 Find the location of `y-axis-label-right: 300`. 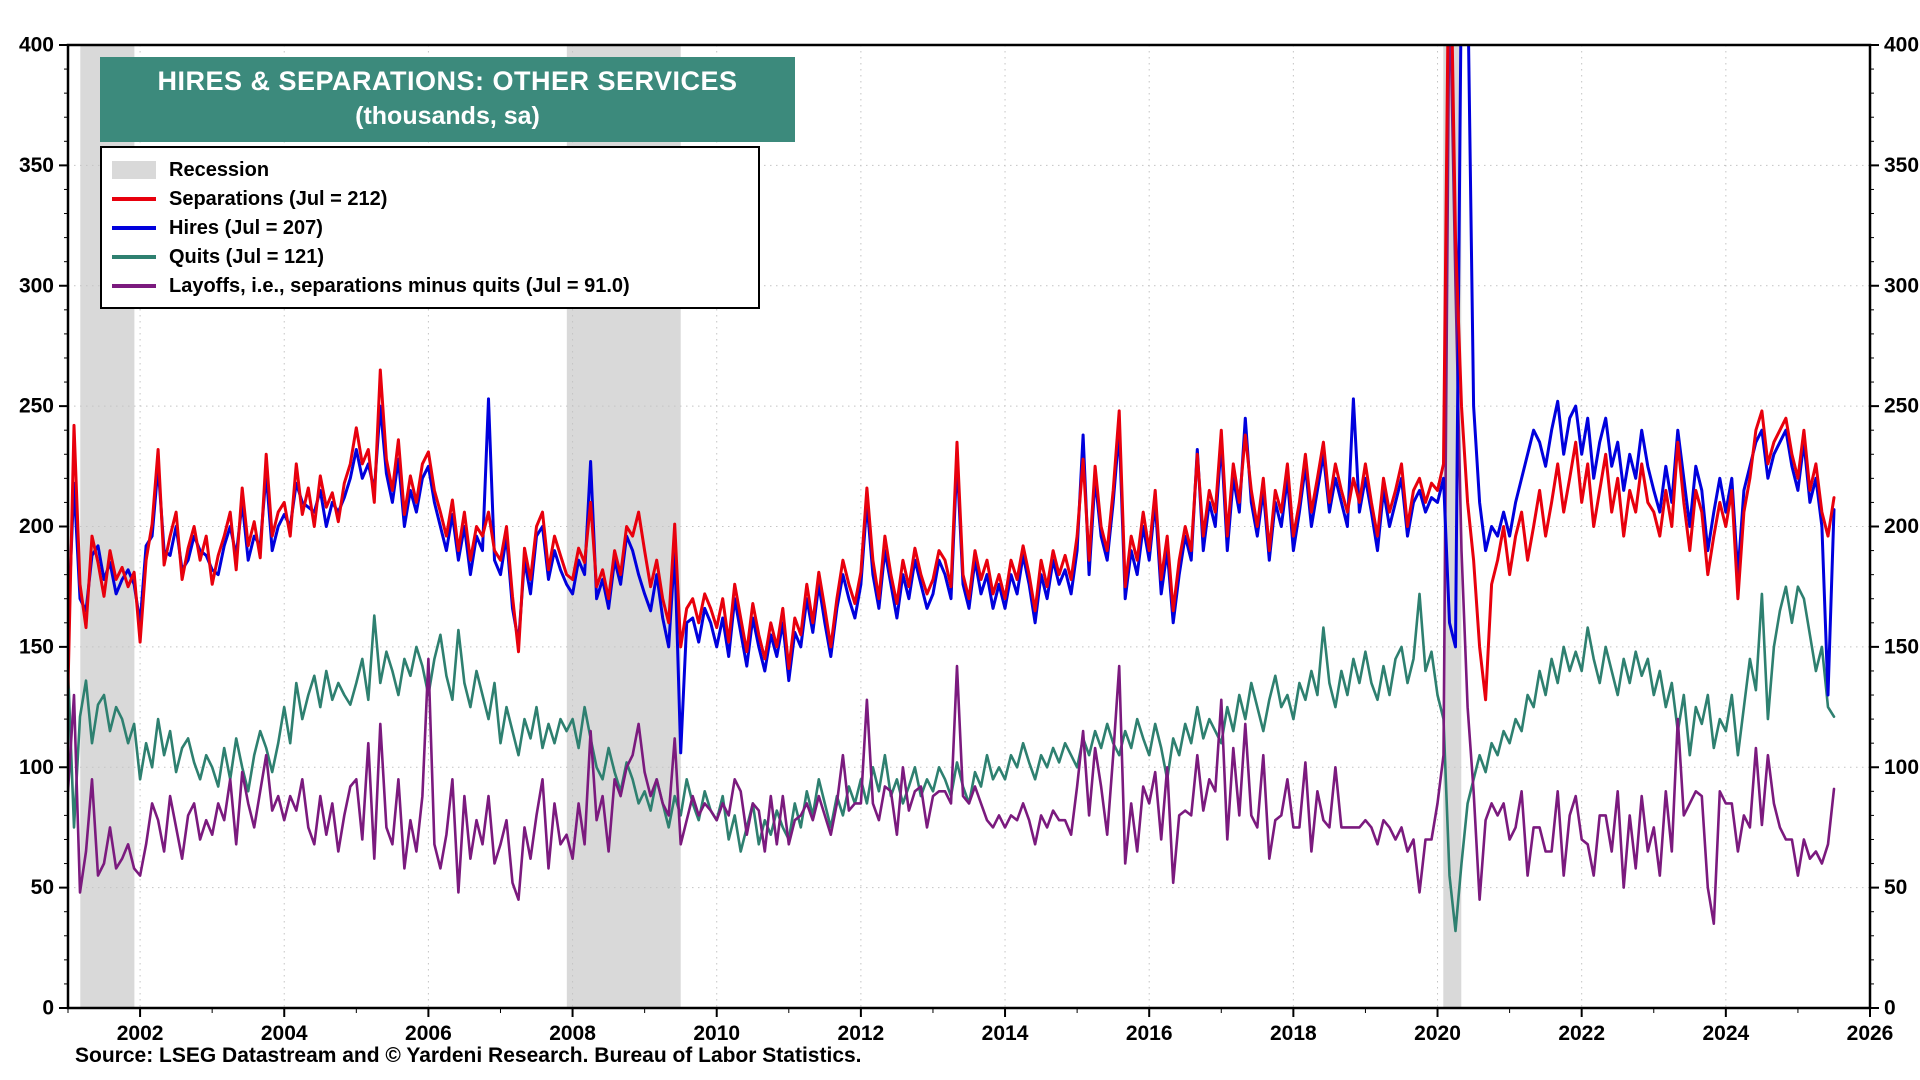

y-axis-label-right: 300 is located at coordinates (1901, 285).